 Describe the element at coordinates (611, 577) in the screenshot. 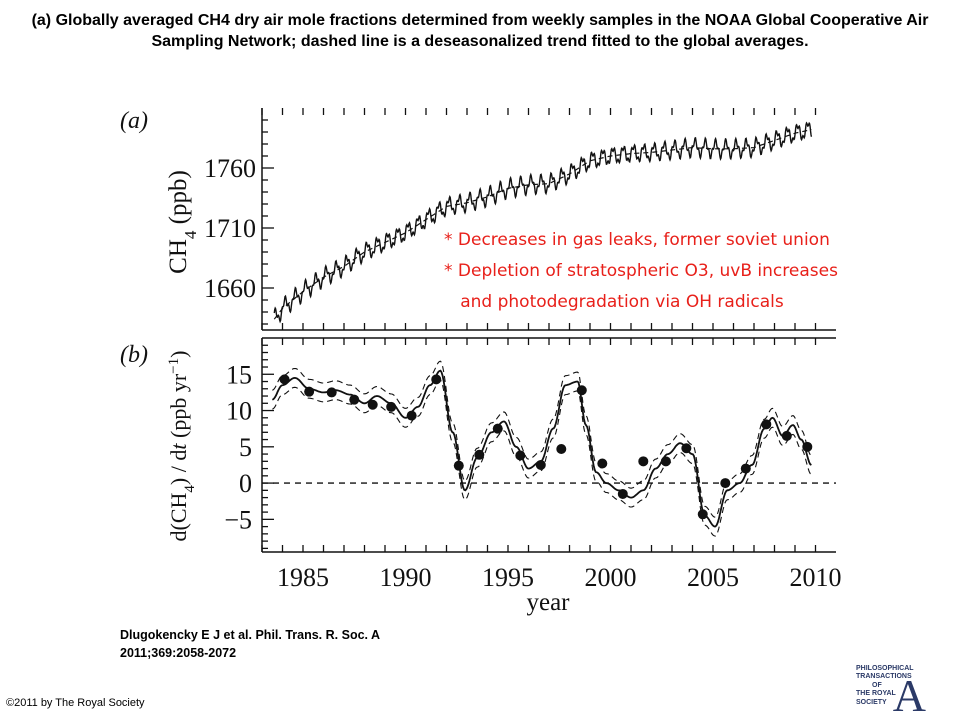

I see `panel-b-x-tick-label: 2000` at that location.